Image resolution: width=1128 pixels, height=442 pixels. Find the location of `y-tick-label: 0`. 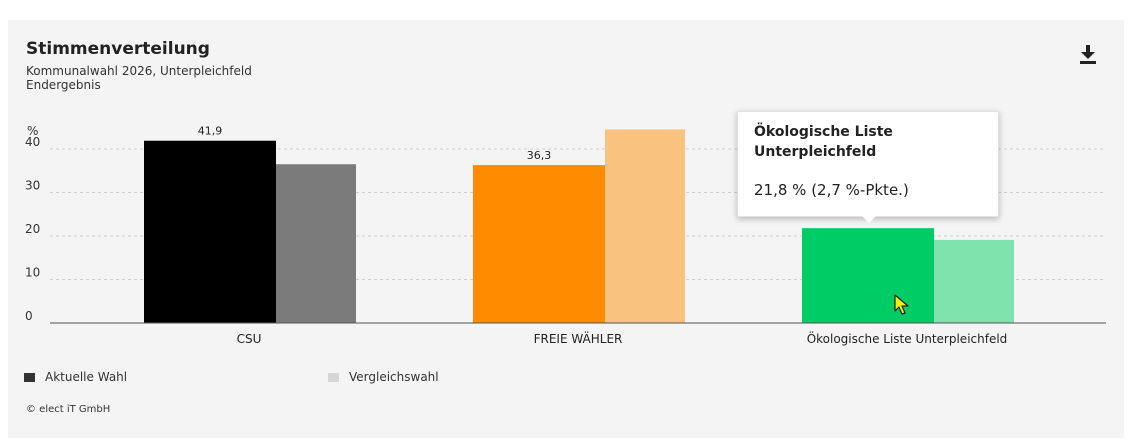

y-tick-label: 0 is located at coordinates (29, 316).